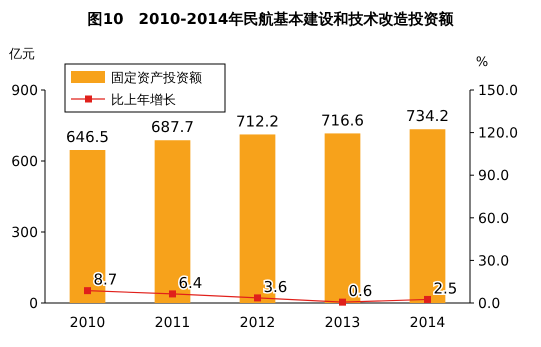 The image size is (541, 347). Describe the element at coordinates (482, 62) in the screenshot. I see `y2-axis-title: %` at that location.